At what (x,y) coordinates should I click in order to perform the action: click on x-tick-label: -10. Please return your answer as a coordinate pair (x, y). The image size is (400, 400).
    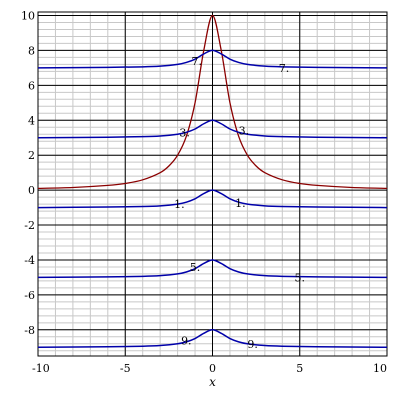
    Looking at the image, I should click on (41, 368).